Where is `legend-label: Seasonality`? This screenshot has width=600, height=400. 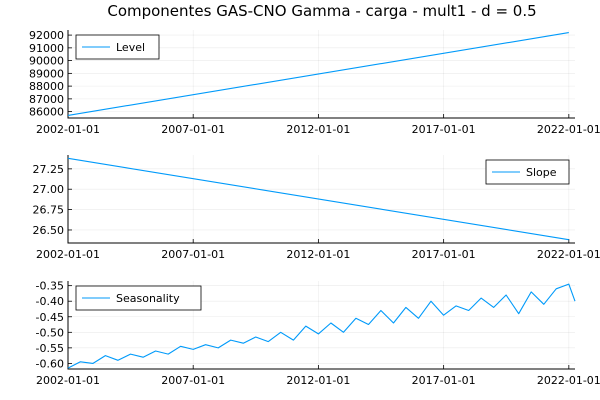
legend-label: Seasonality is located at coordinates (148, 298).